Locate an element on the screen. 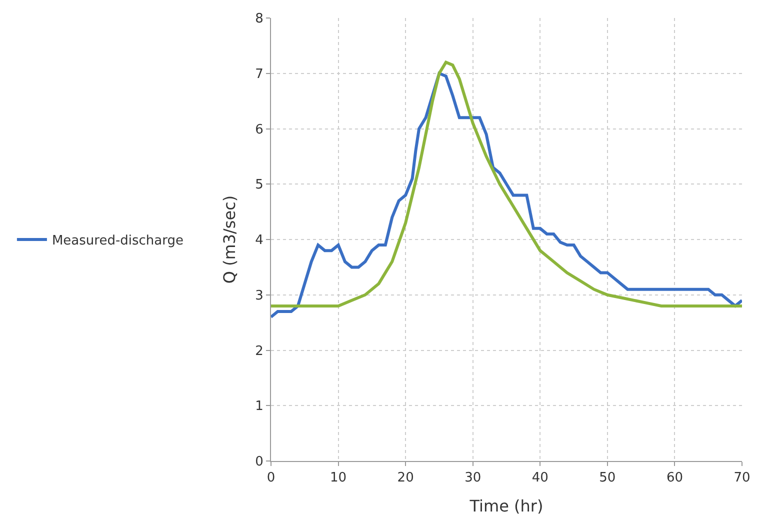 The width and height of the screenshot is (764, 524). x-tick-label: 40 is located at coordinates (540, 478).